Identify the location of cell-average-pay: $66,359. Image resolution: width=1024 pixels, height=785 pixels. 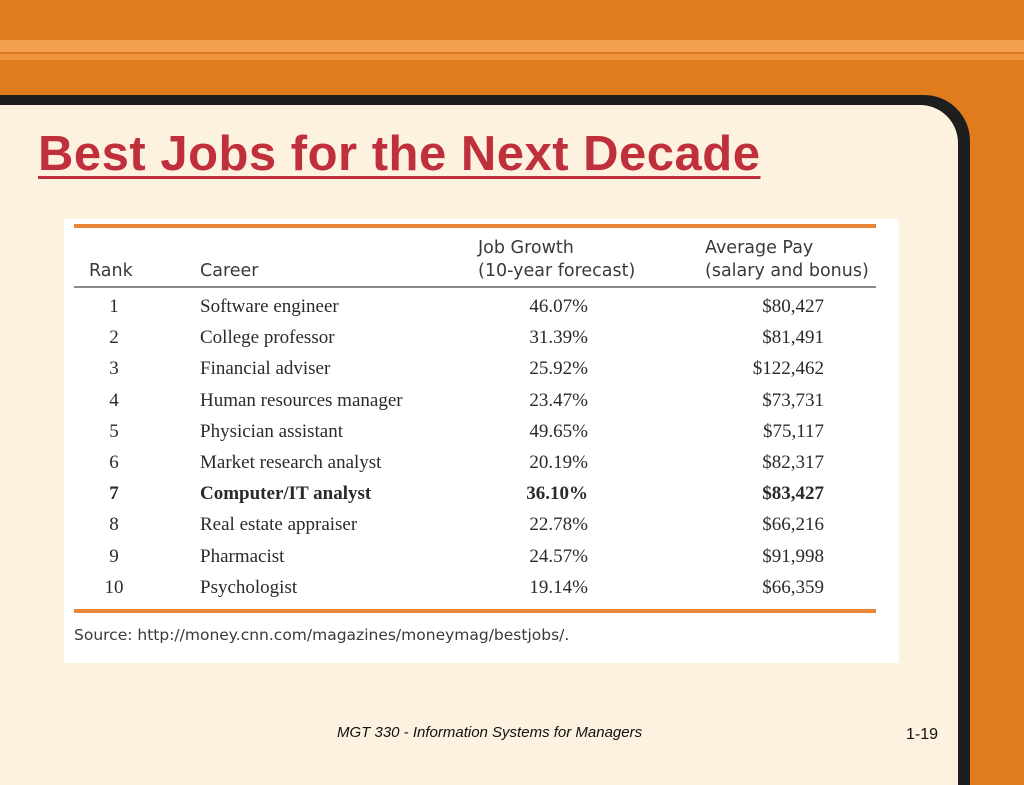
(793, 587).